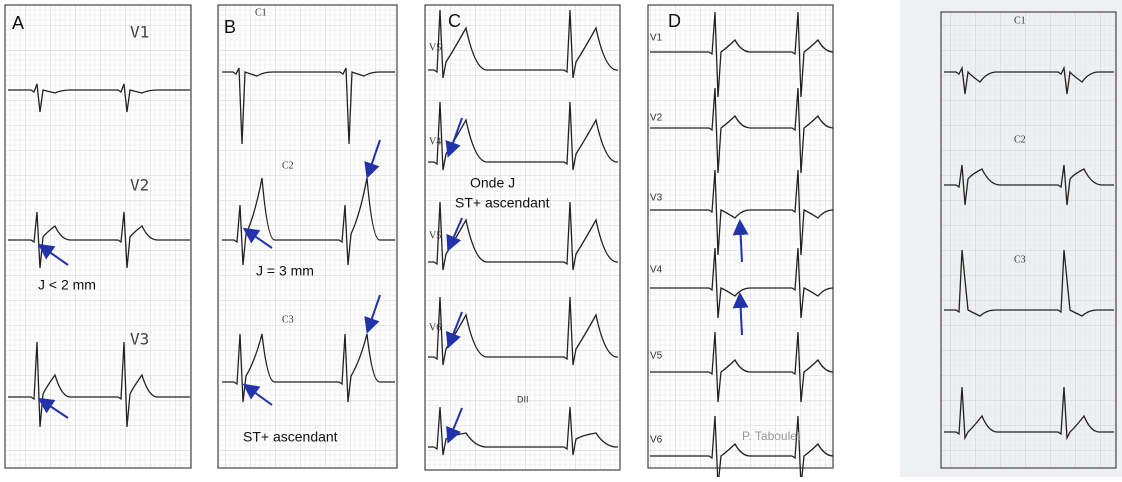 This screenshot has height=482, width=1122. I want to click on annotation: J < 2 mm, so click(67, 285).